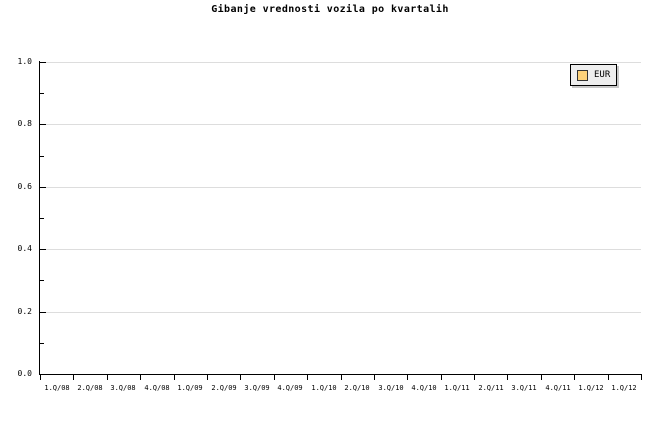  I want to click on x-axis-label: 2.Q/11, so click(491, 388).